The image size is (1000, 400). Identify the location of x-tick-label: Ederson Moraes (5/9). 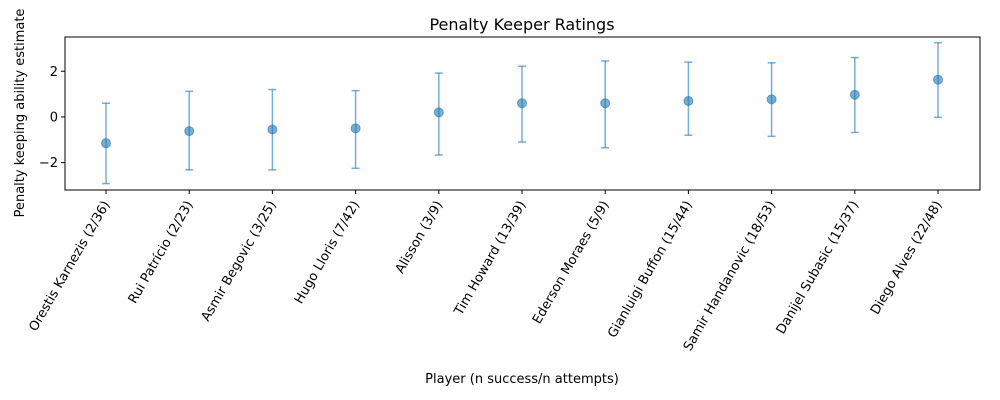
(571, 263).